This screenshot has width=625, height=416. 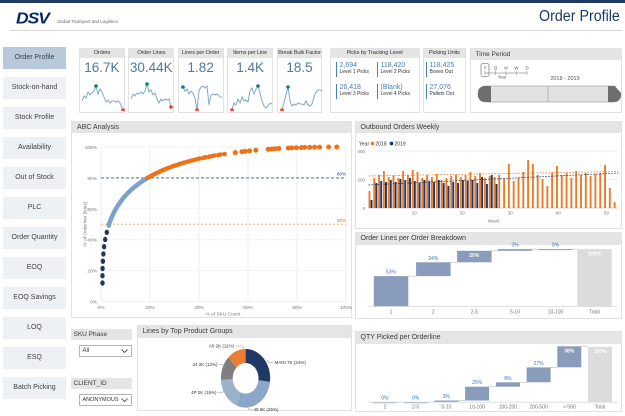 What do you see at coordinates (433, 259) in the screenshot?
I see `svg-text: 24%` at bounding box center [433, 259].